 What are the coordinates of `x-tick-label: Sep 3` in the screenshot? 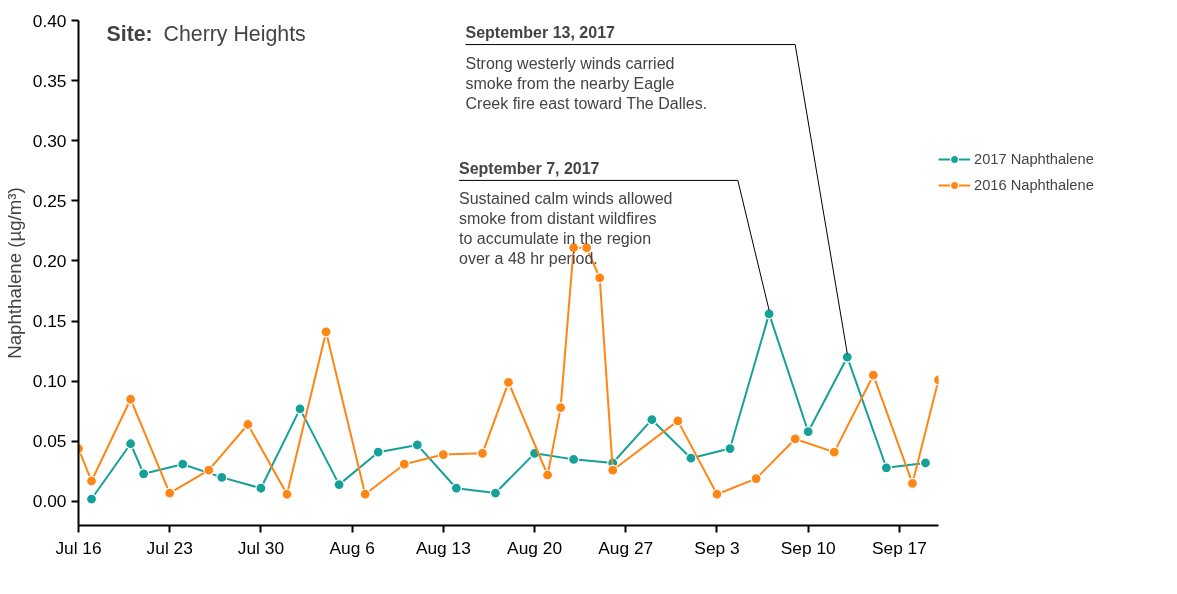 It's located at (717, 547).